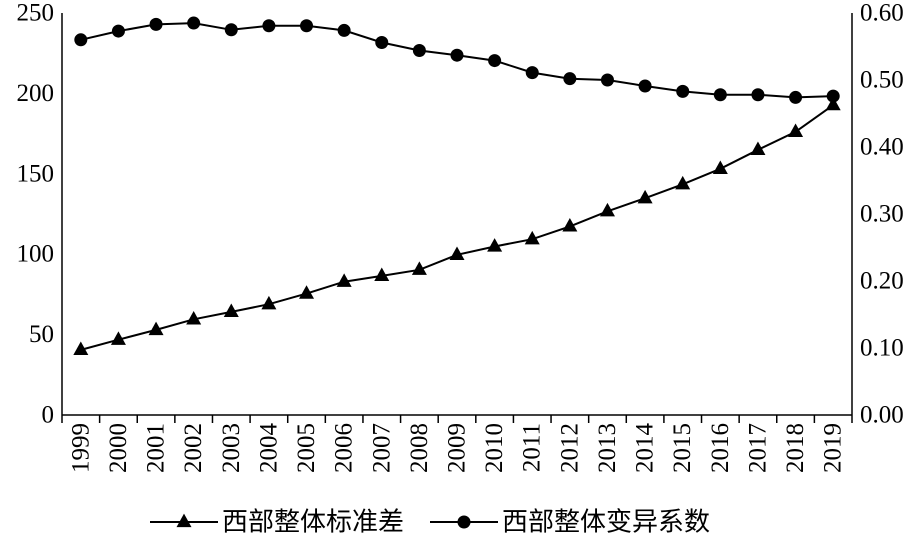 Image resolution: width=921 pixels, height=541 pixels. Describe the element at coordinates (682, 448) in the screenshot. I see `x-tick-label: 2015` at that location.